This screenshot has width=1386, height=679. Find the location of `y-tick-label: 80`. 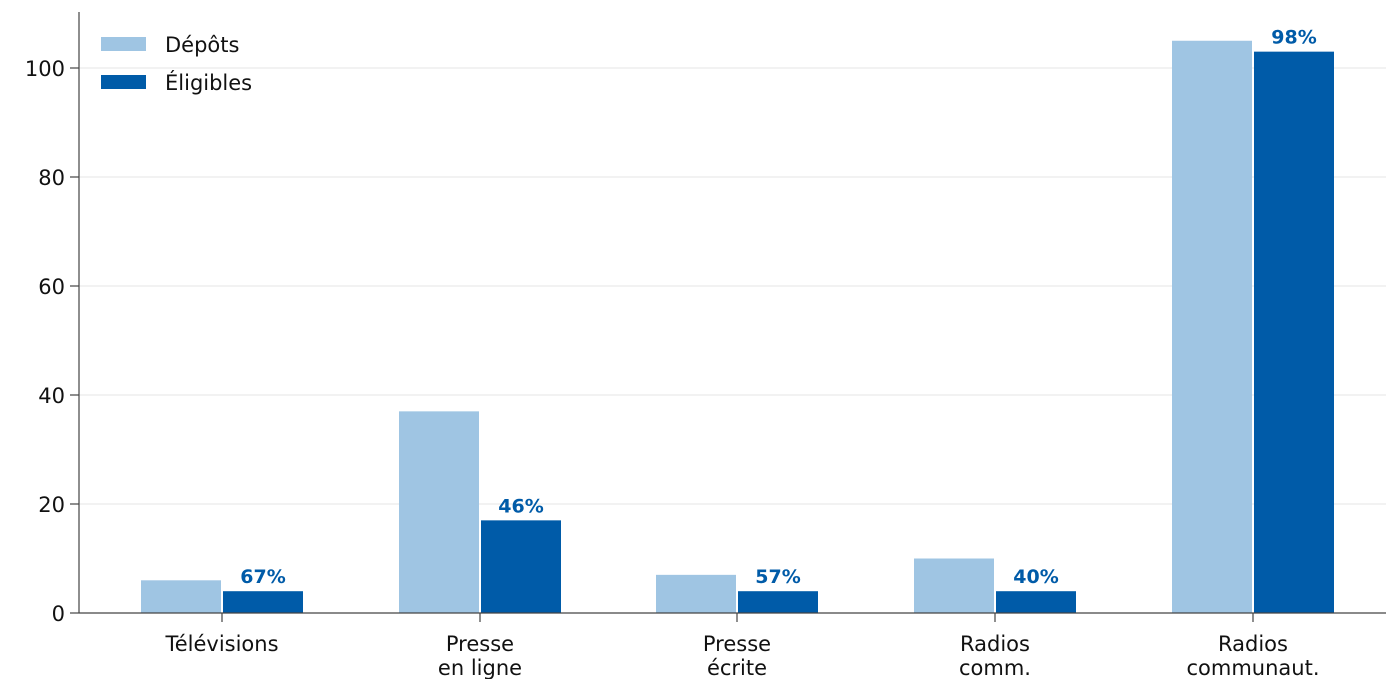

y-tick-label: 80 is located at coordinates (51, 178).